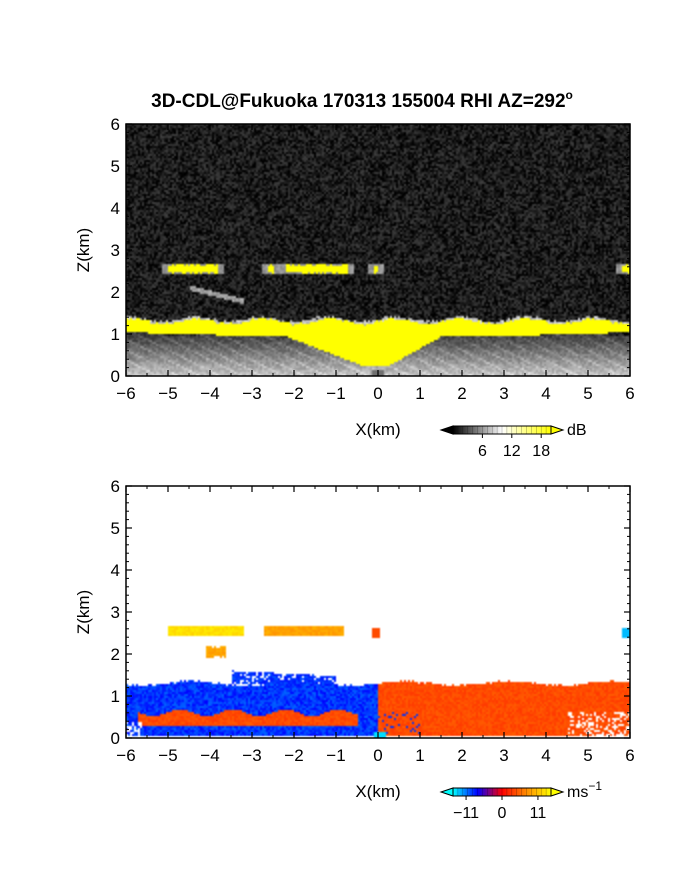  Describe the element at coordinates (502, 813) in the screenshot. I see `colorbar-tick-label: 0` at that location.